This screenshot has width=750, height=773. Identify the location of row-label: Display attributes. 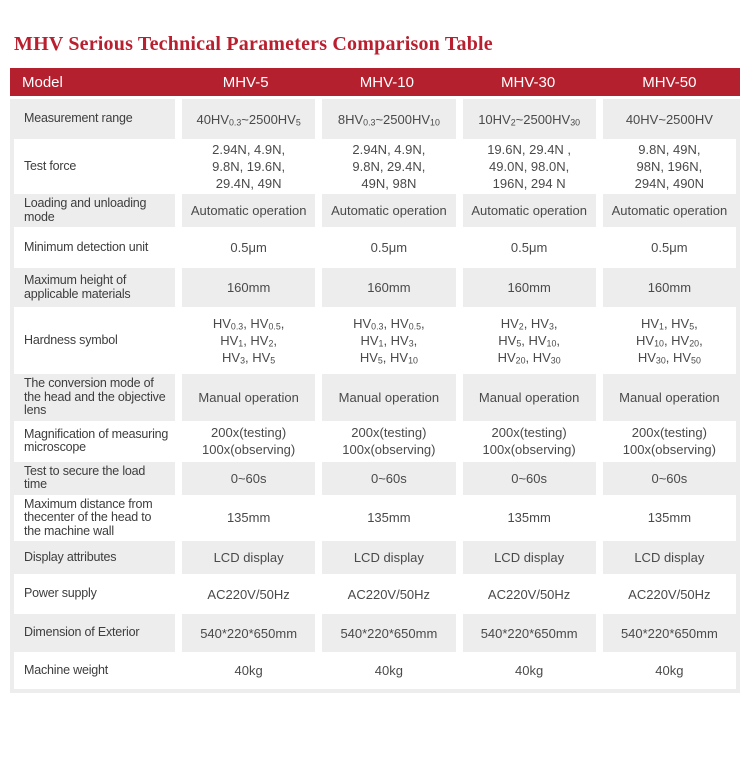
(70, 556).